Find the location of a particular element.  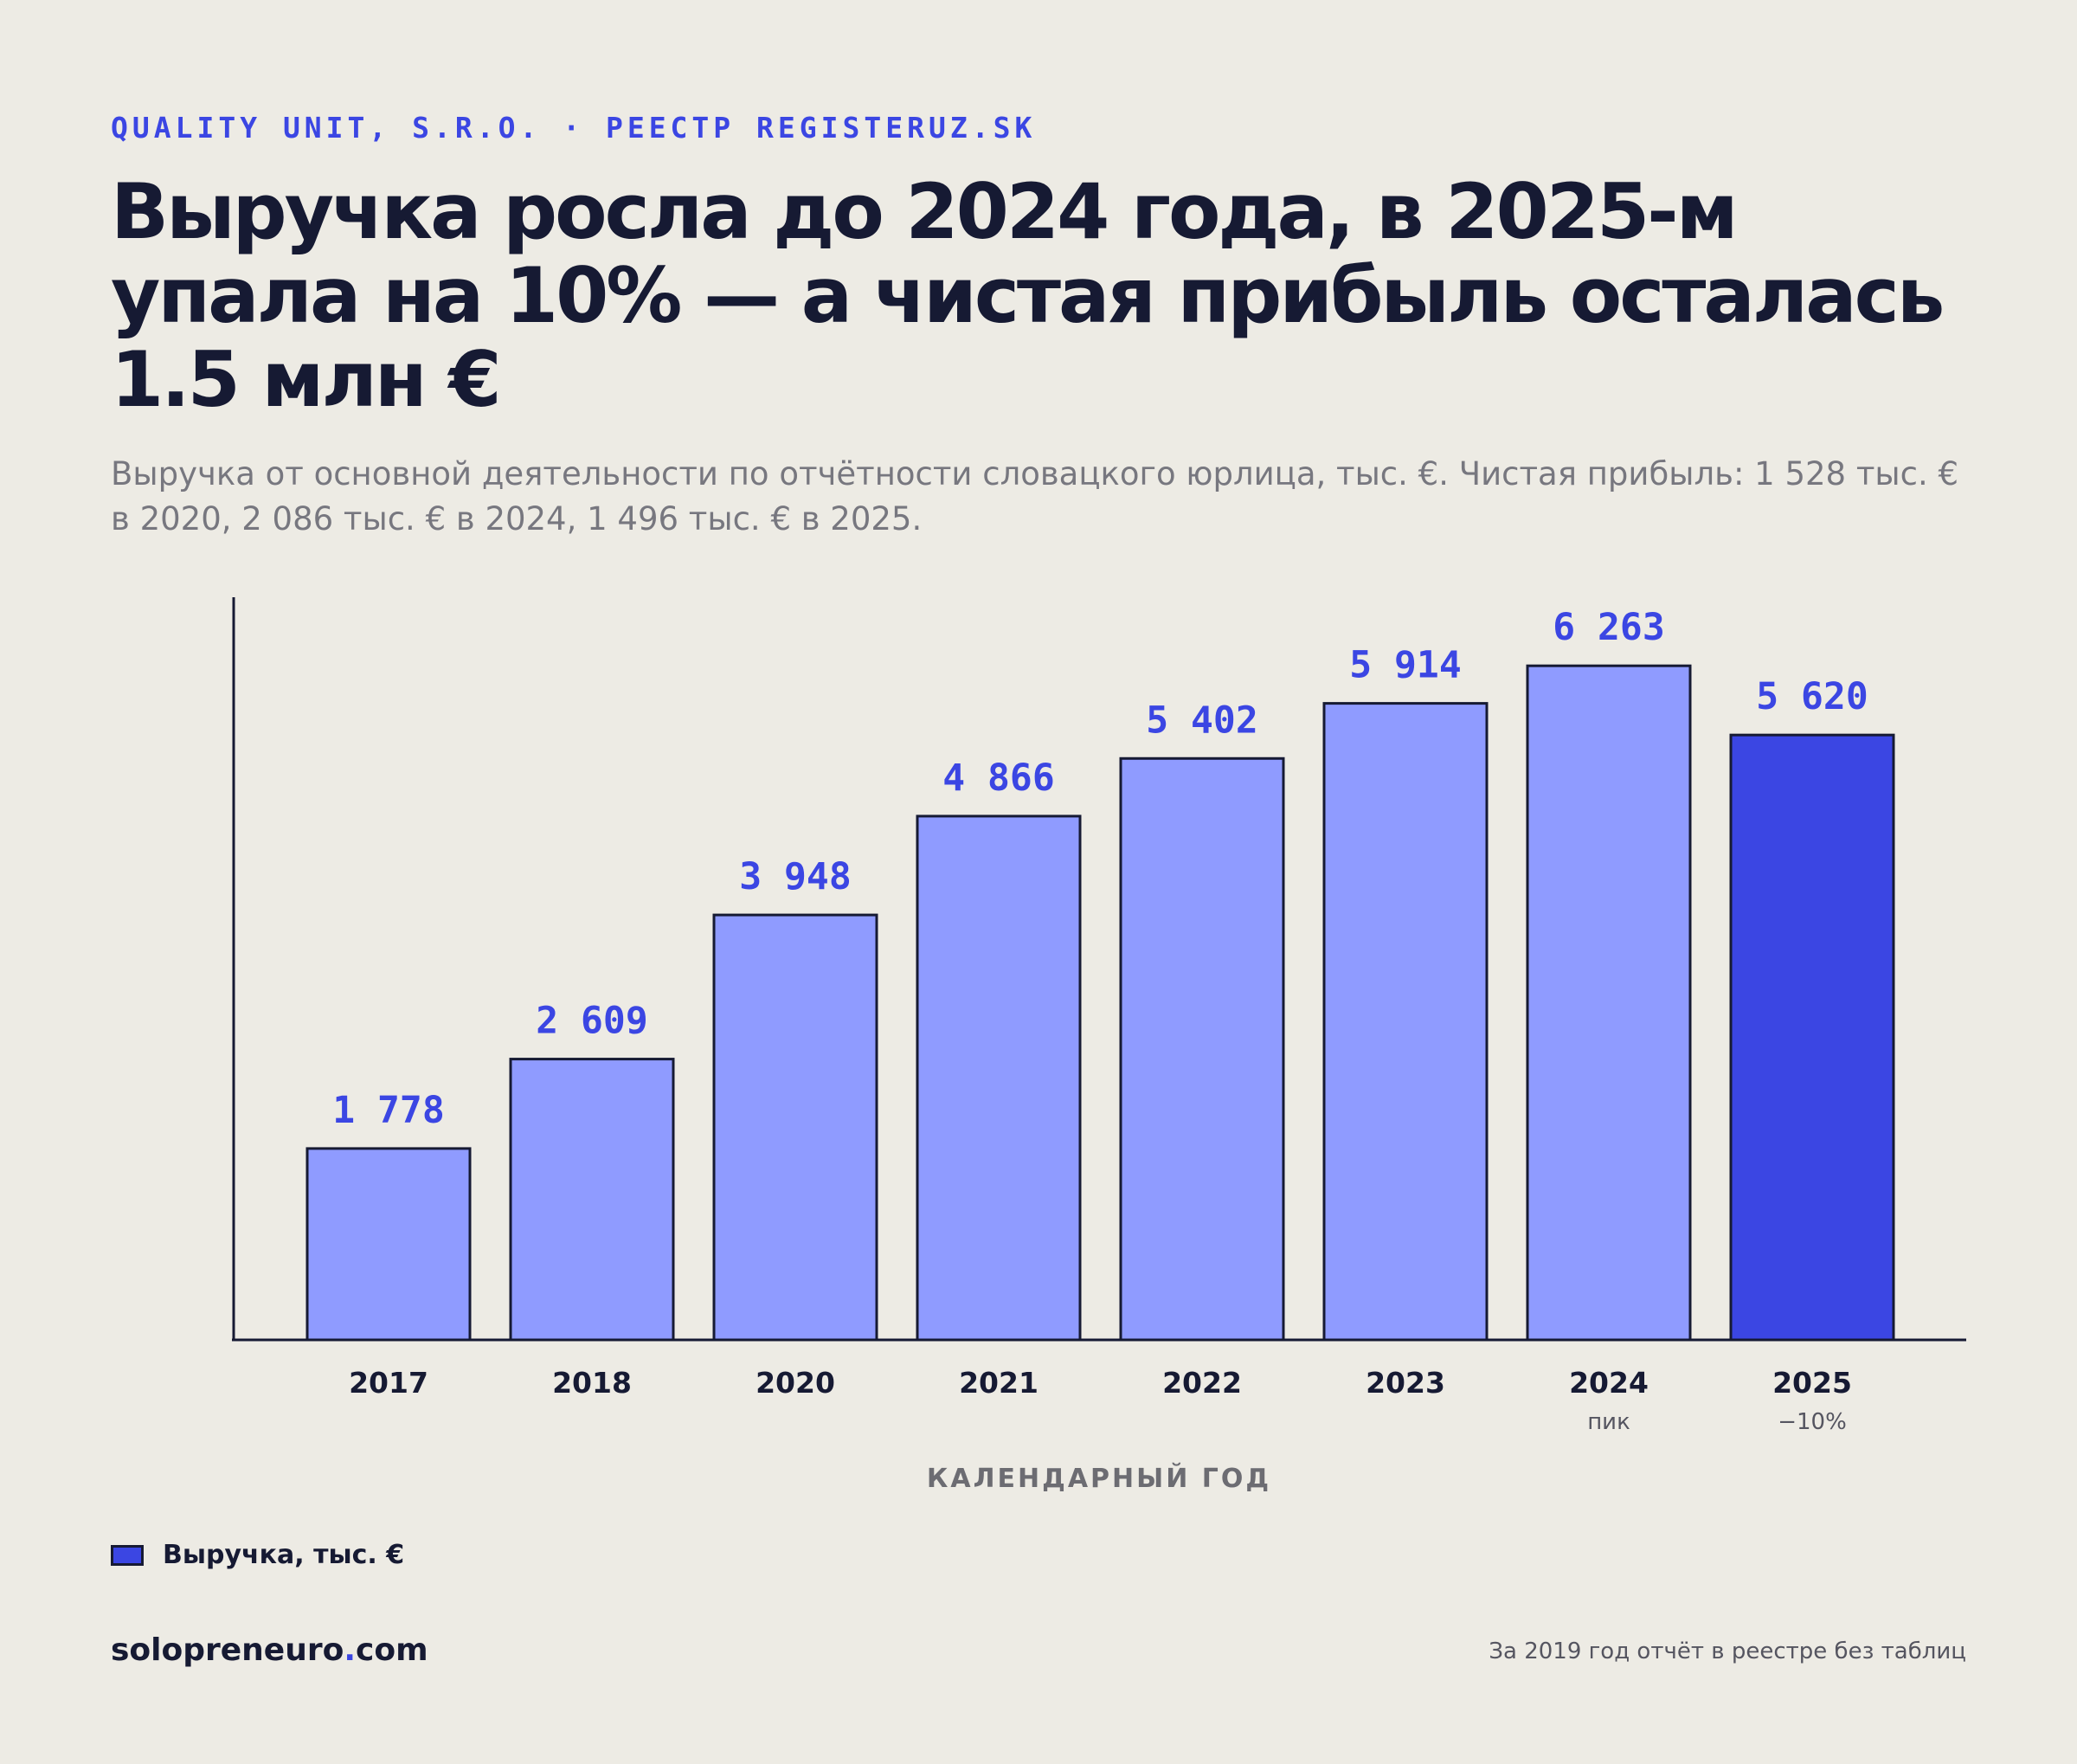

bar-value-label-2021: 4 866 is located at coordinates (998, 778).